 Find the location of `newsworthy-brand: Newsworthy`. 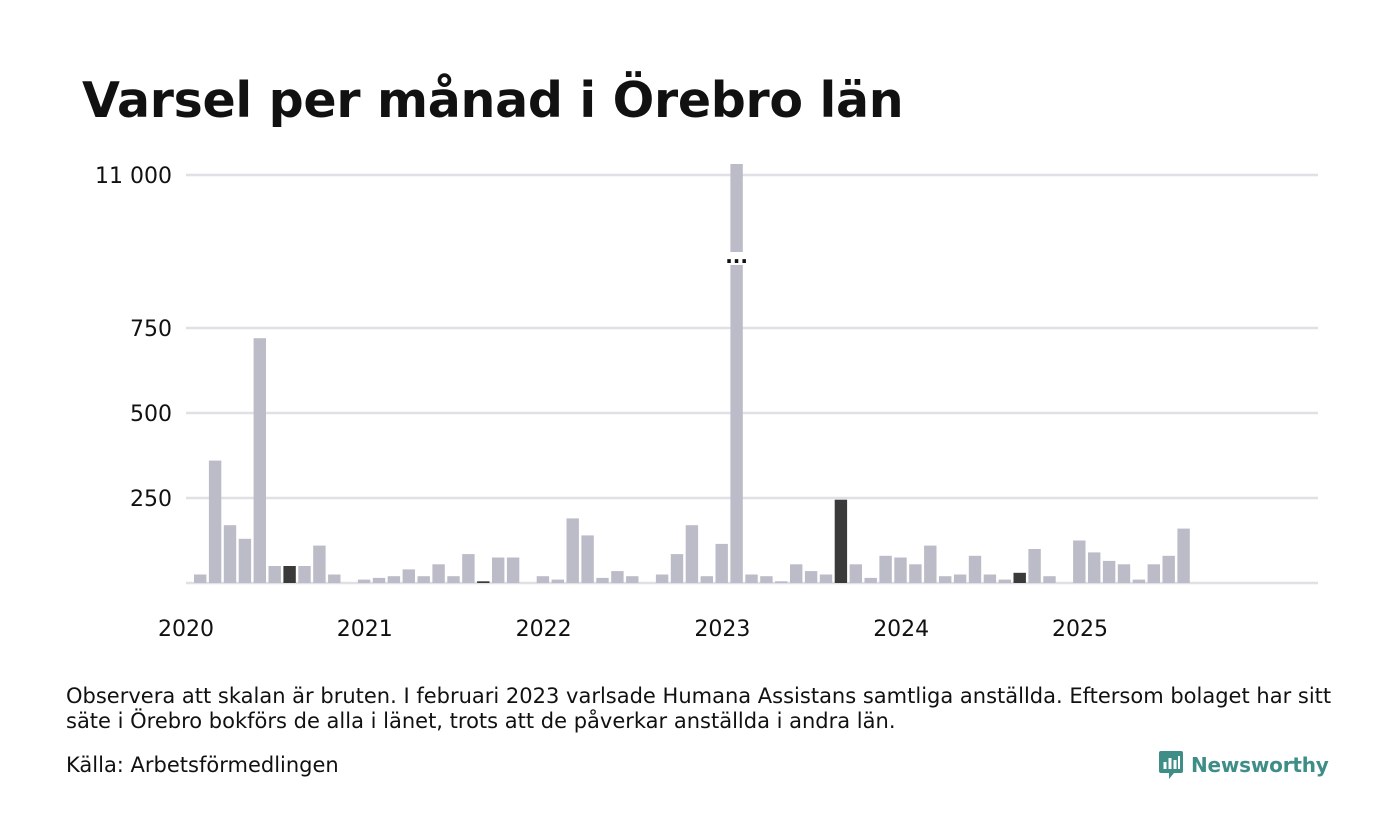

newsworthy-brand: Newsworthy is located at coordinates (1243, 765).